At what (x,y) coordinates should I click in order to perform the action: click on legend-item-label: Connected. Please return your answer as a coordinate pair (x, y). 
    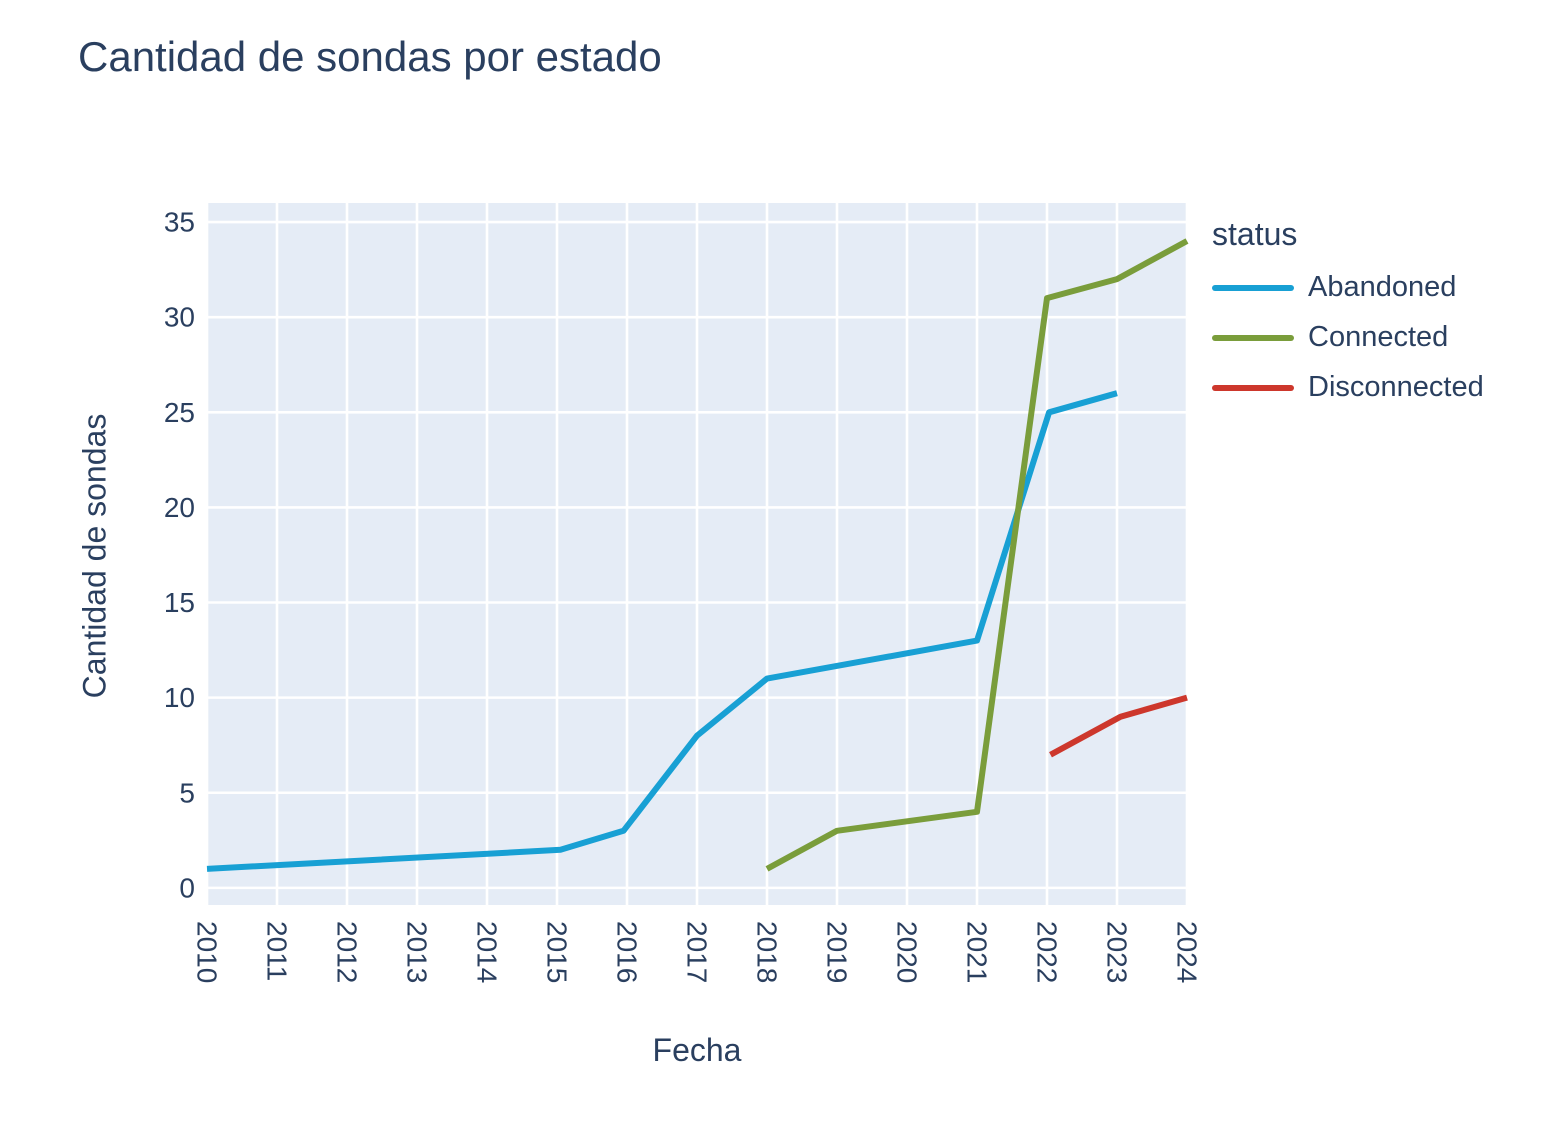
    Looking at the image, I should click on (1378, 337).